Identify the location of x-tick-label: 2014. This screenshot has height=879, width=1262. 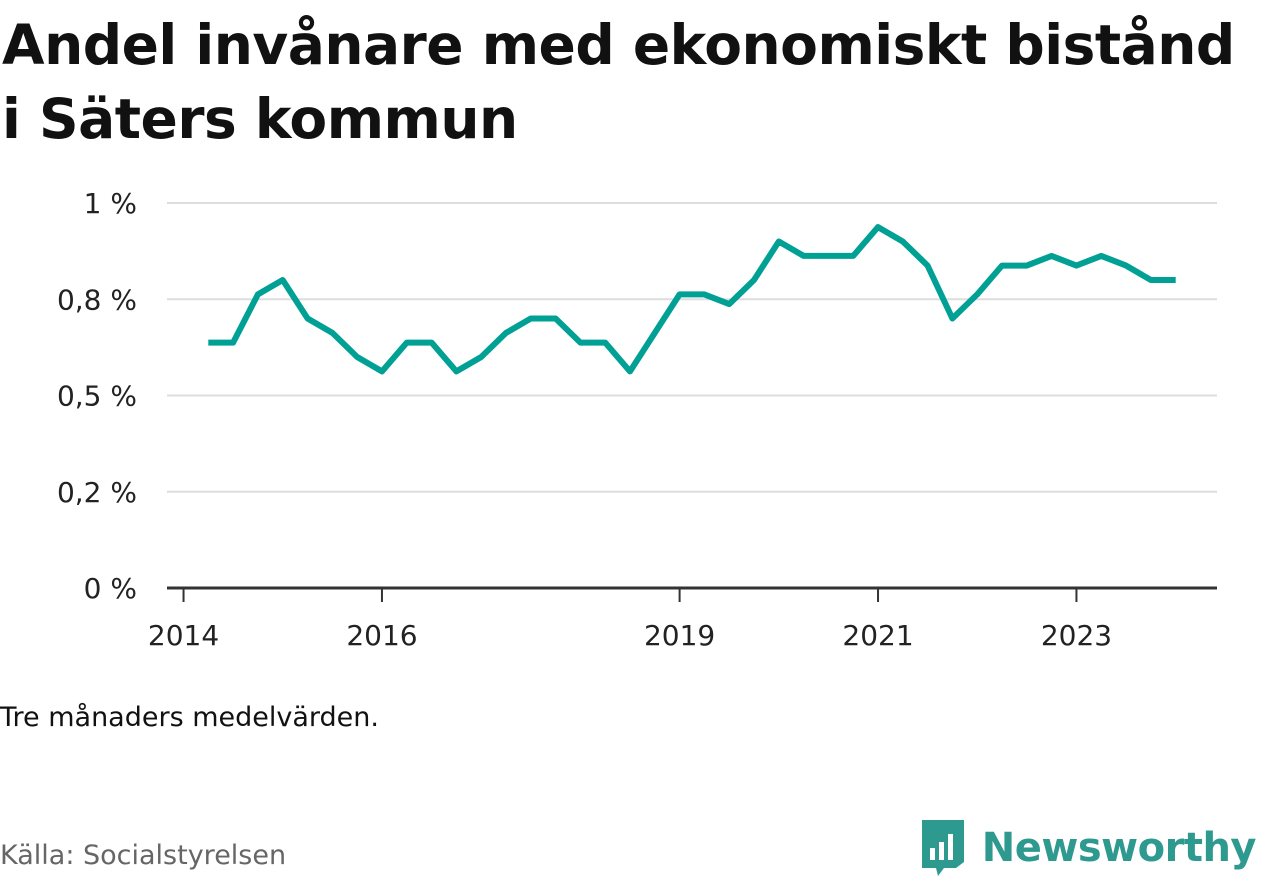
(183, 635).